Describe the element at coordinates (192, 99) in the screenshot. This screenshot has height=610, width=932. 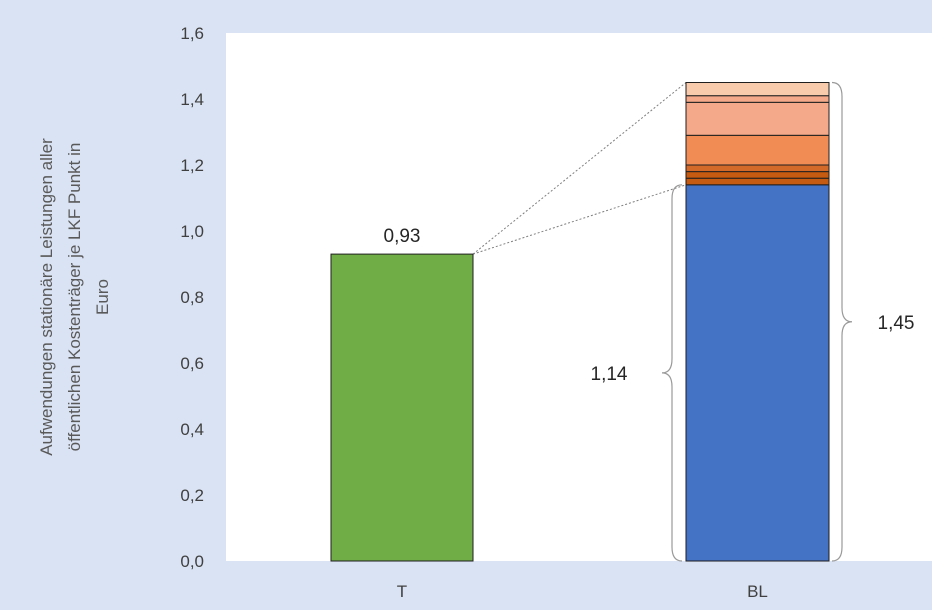
I see `y-tick-label: 1,4` at that location.